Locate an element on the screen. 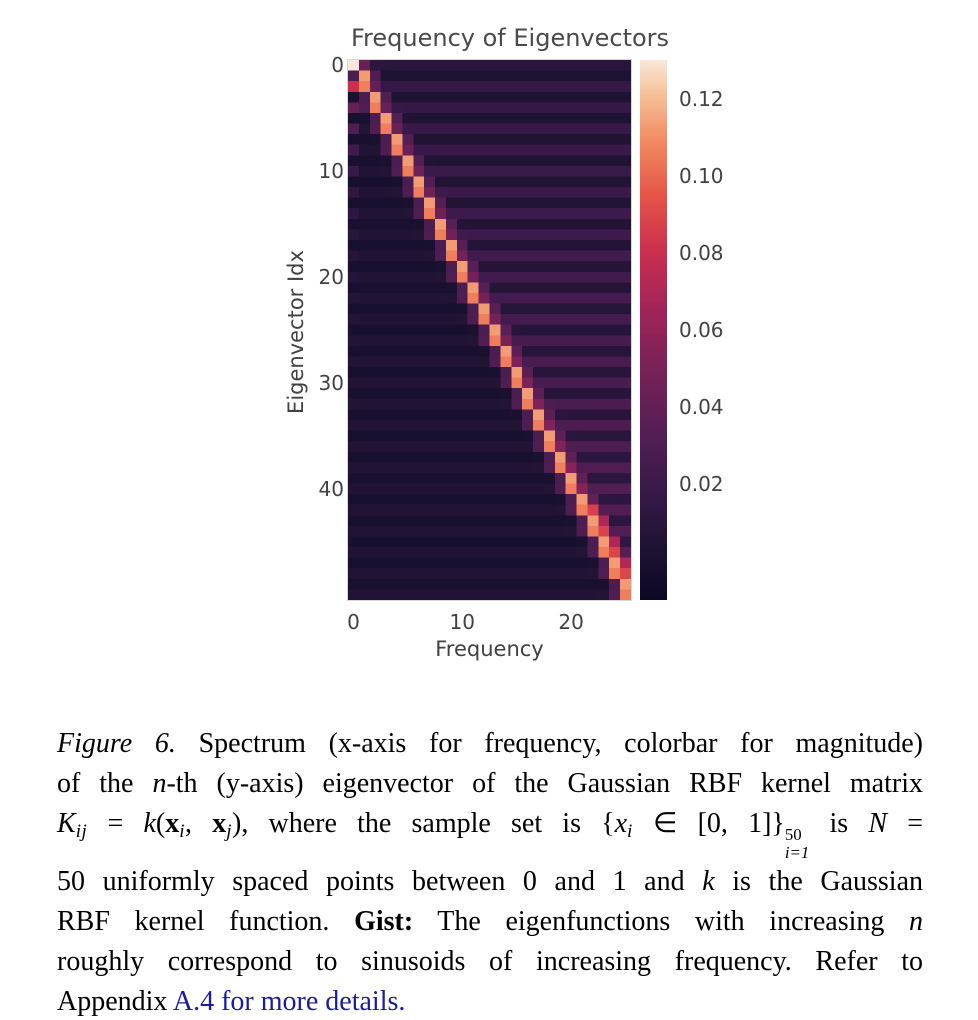 This screenshot has width=978, height=1020. plot-title: Frequency of Eigenvectors is located at coordinates (510, 38).